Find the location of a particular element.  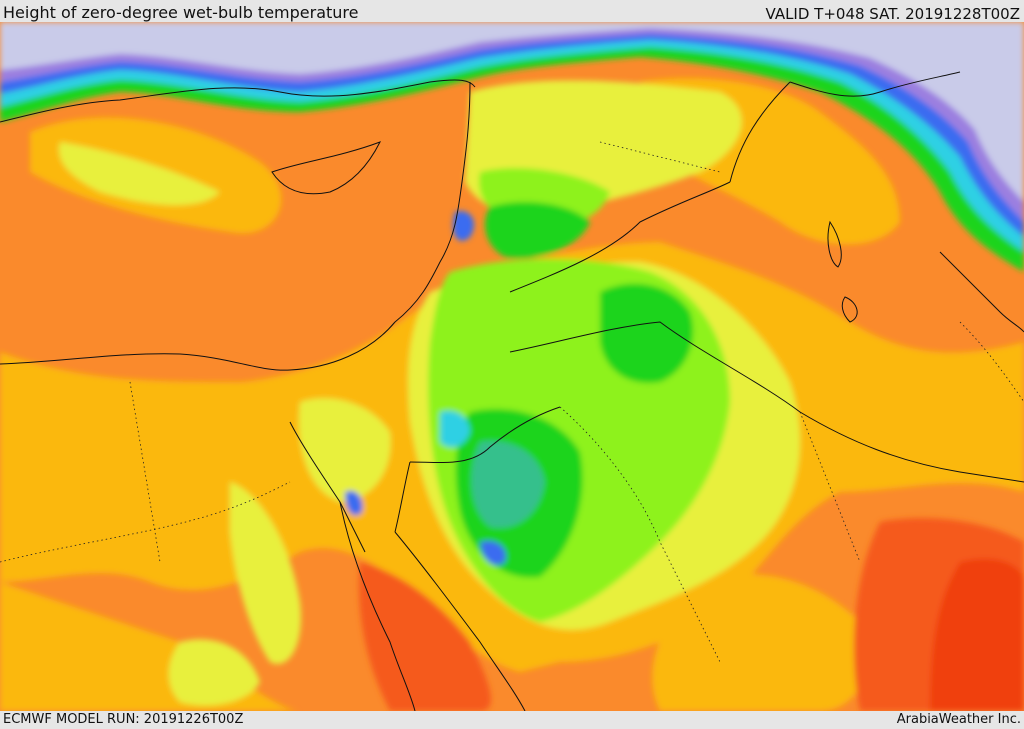

persian-gulf-coast is located at coordinates (981, 292).